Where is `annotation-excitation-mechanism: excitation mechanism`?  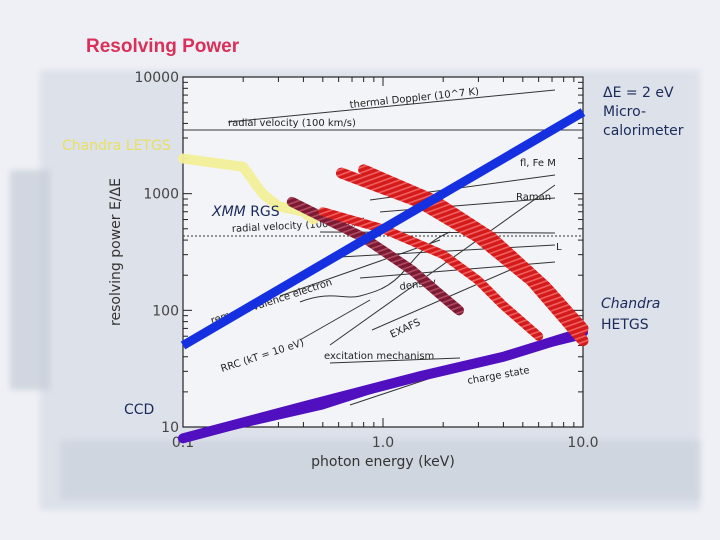
annotation-excitation-mechanism: excitation mechanism is located at coordinates (379, 356).